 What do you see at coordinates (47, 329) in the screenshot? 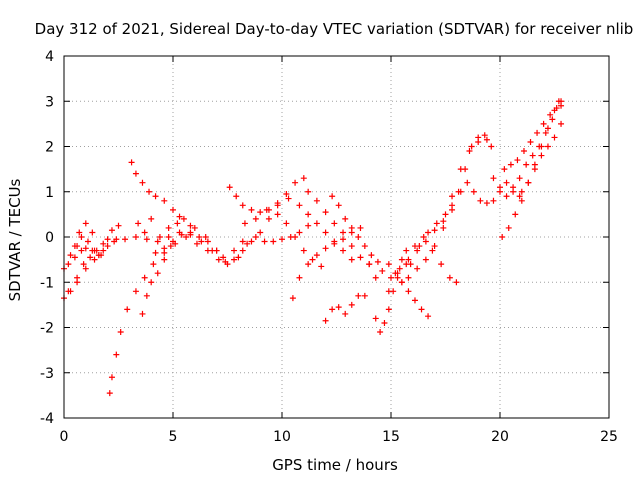
I see `y-tick-label: -2` at bounding box center [47, 329].